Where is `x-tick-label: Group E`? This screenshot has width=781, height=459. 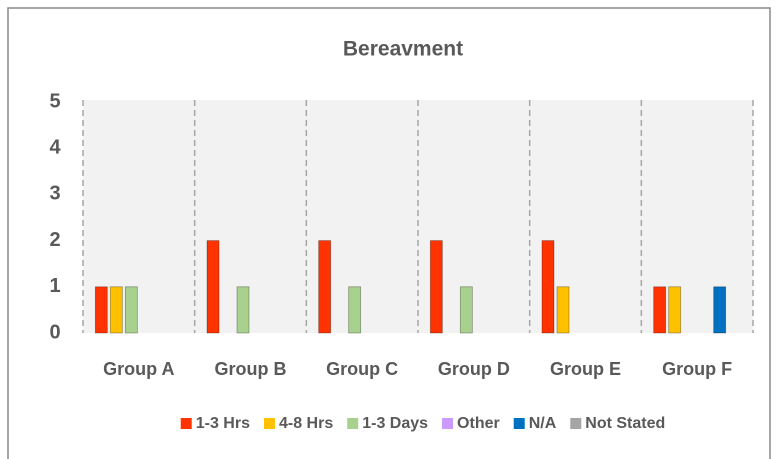 x-tick-label: Group E is located at coordinates (585, 369).